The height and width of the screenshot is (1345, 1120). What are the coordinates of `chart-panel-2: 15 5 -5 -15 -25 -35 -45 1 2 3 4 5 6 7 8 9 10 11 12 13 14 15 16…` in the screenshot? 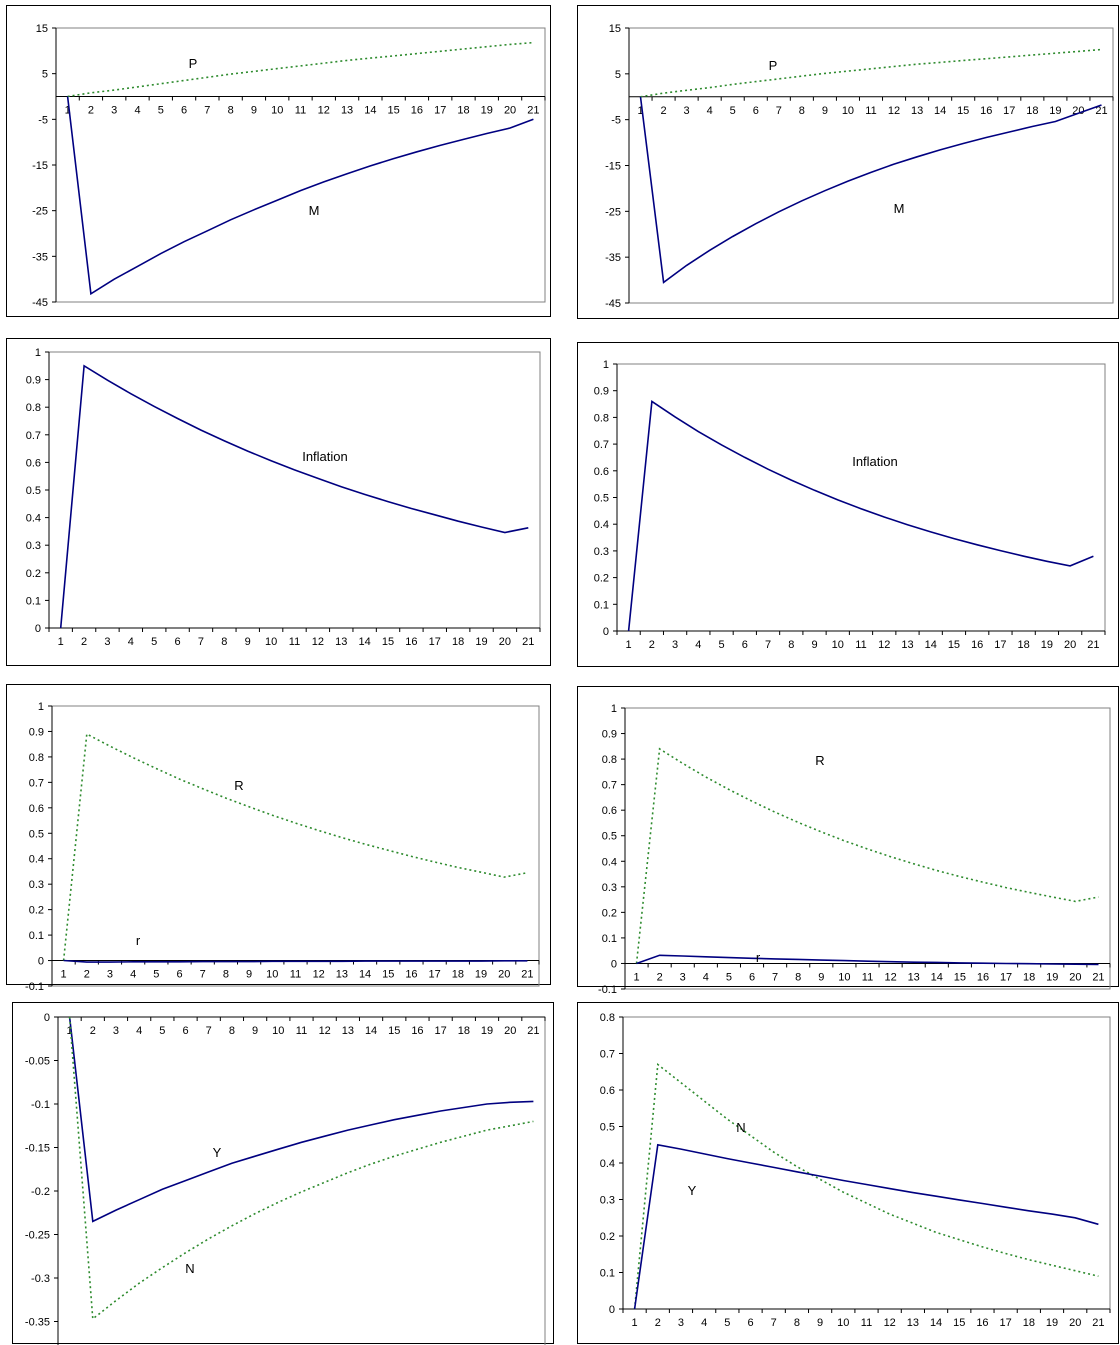 It's located at (848, 162).